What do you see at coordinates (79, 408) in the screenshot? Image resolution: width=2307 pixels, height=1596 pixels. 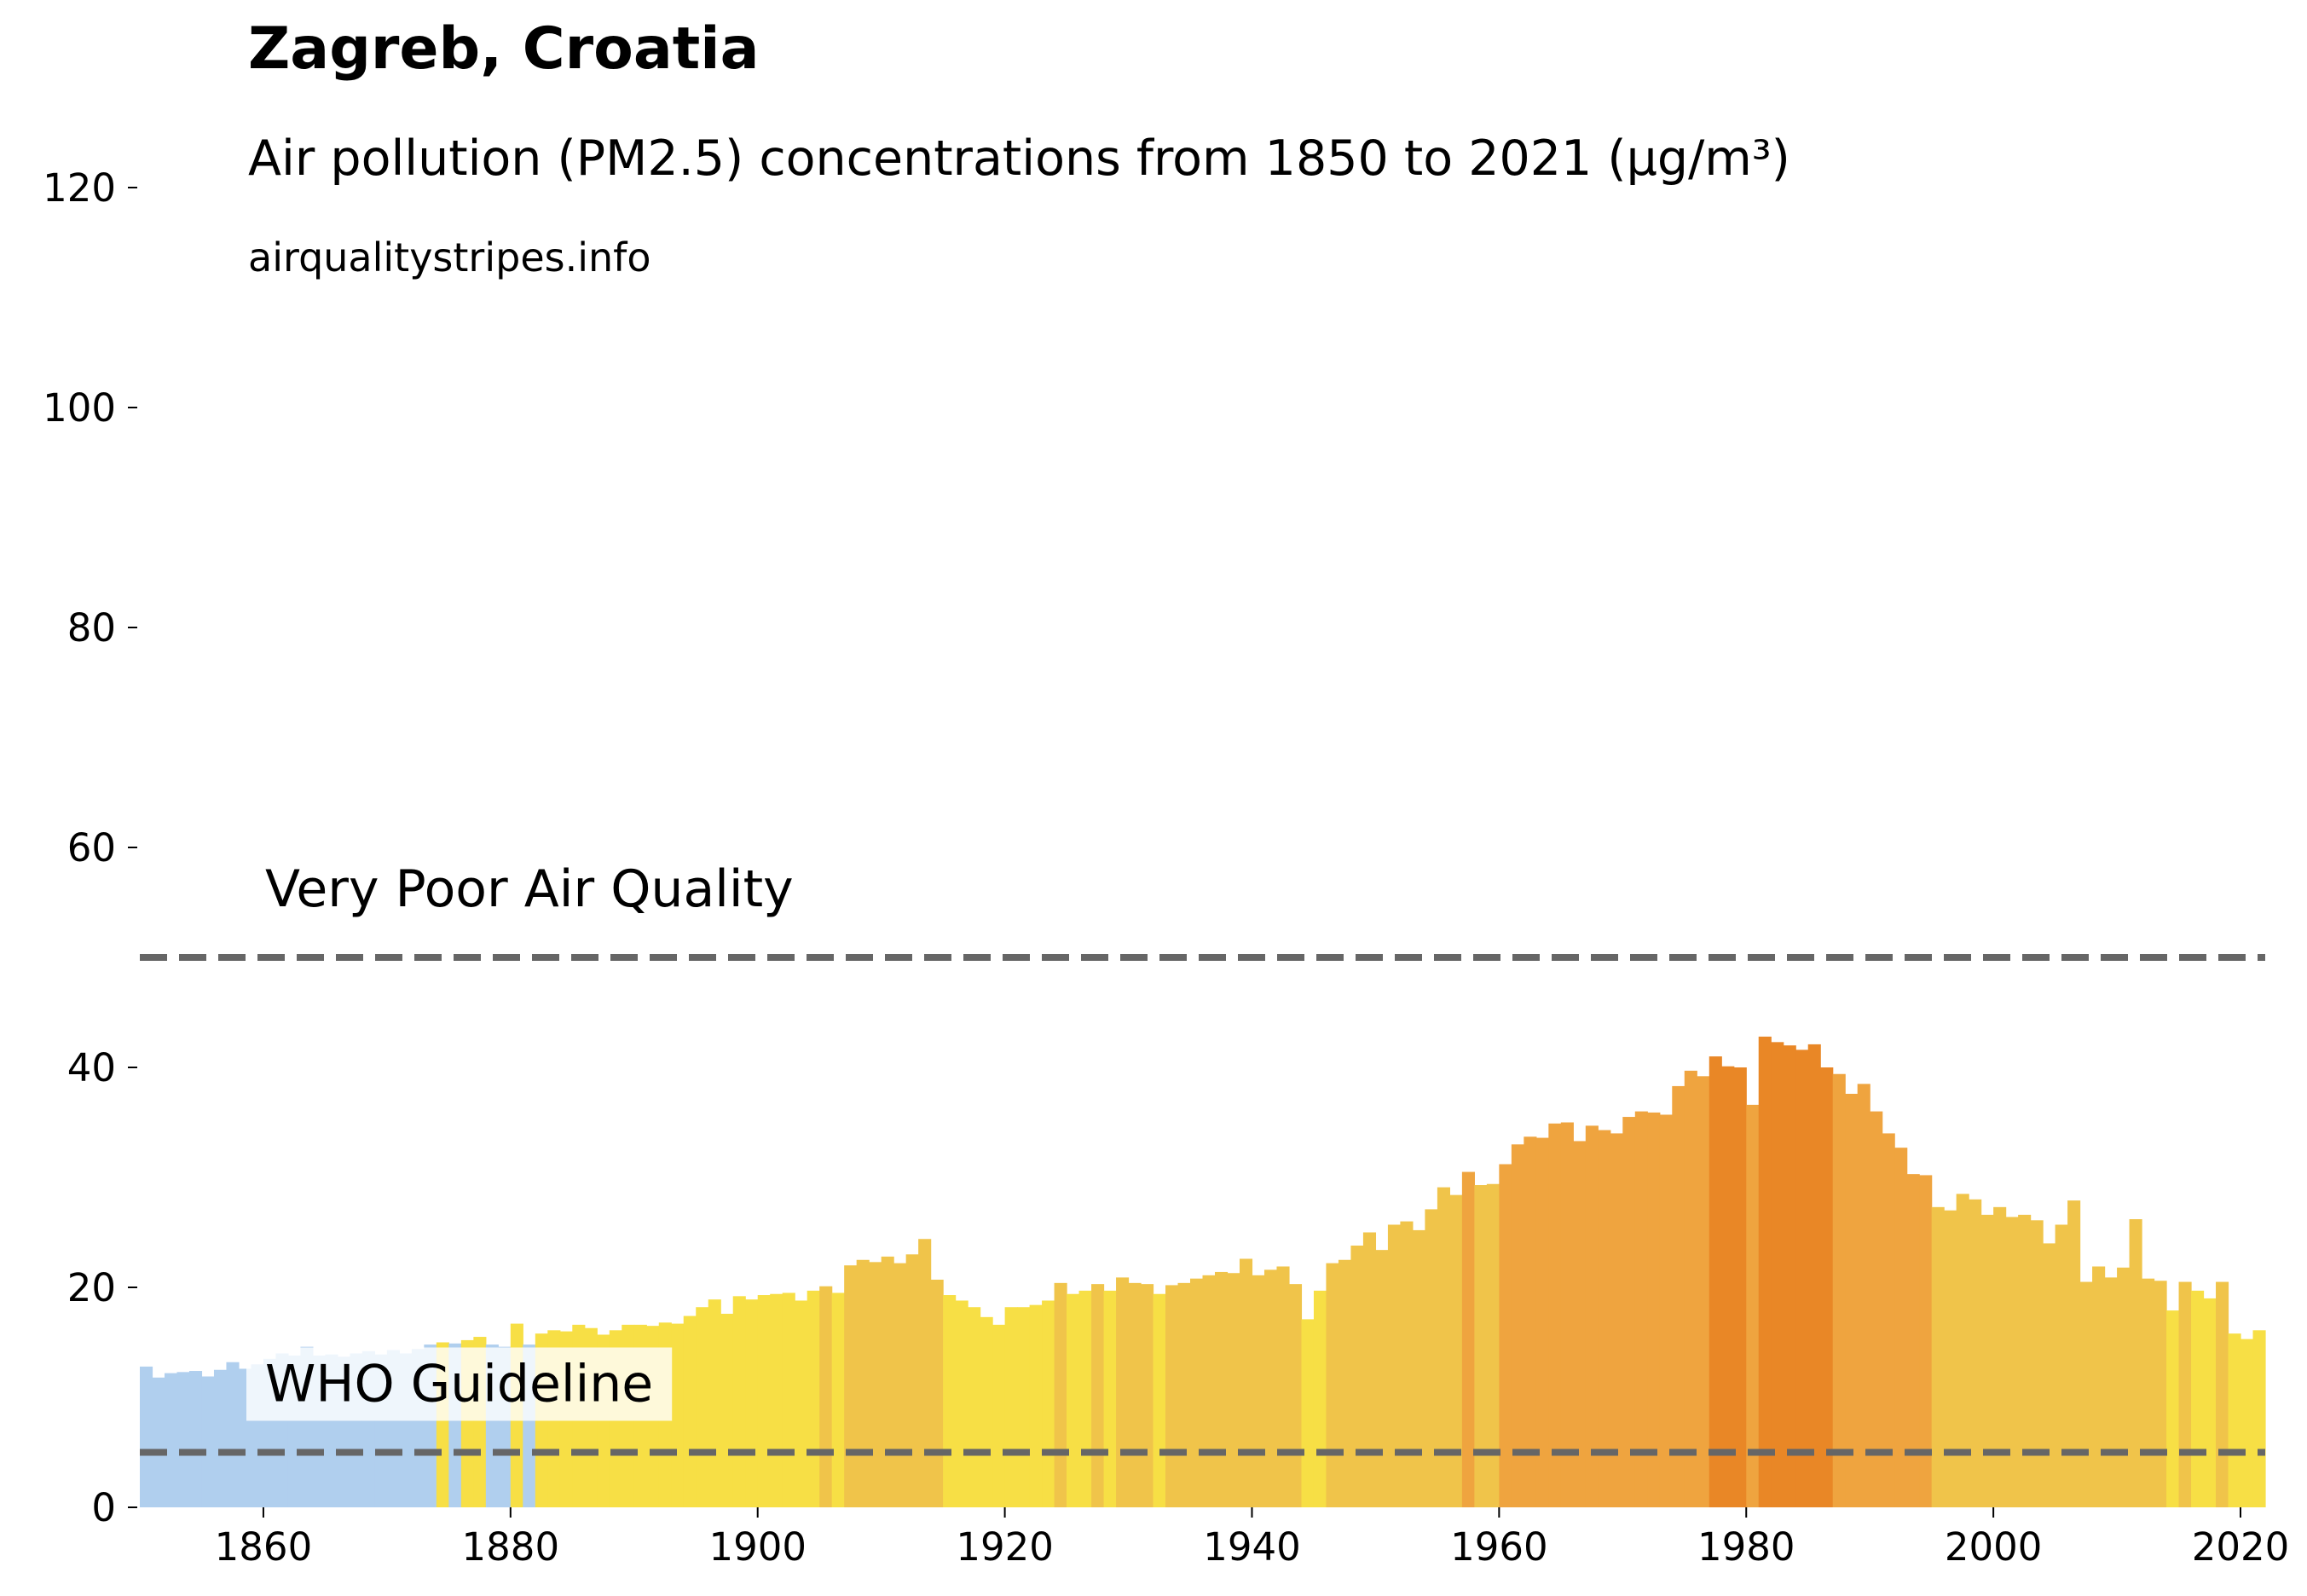 I see `y-tick-label: 100` at bounding box center [79, 408].